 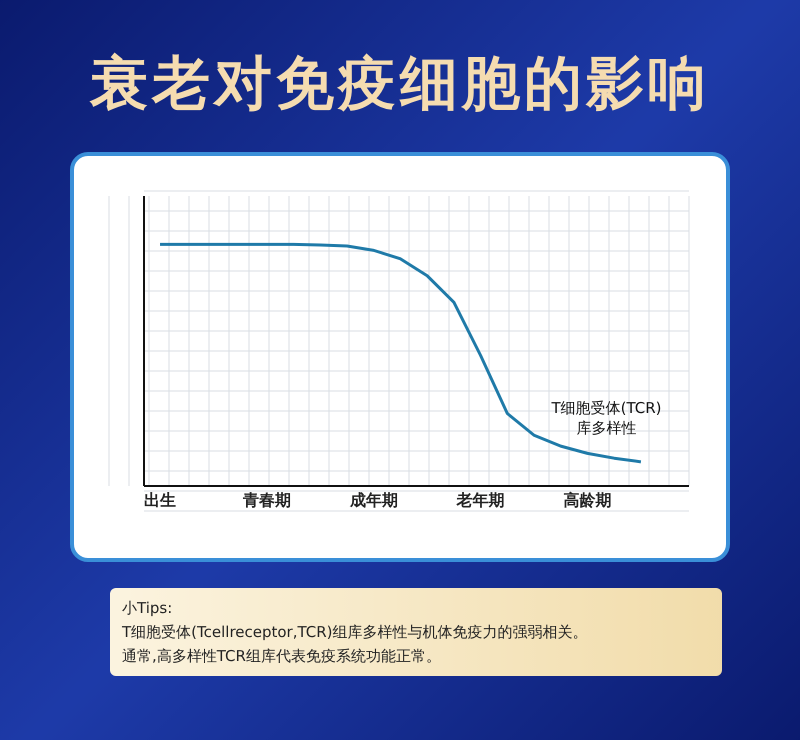 What do you see at coordinates (480, 500) in the screenshot?
I see `x-tick-label: 老年期` at bounding box center [480, 500].